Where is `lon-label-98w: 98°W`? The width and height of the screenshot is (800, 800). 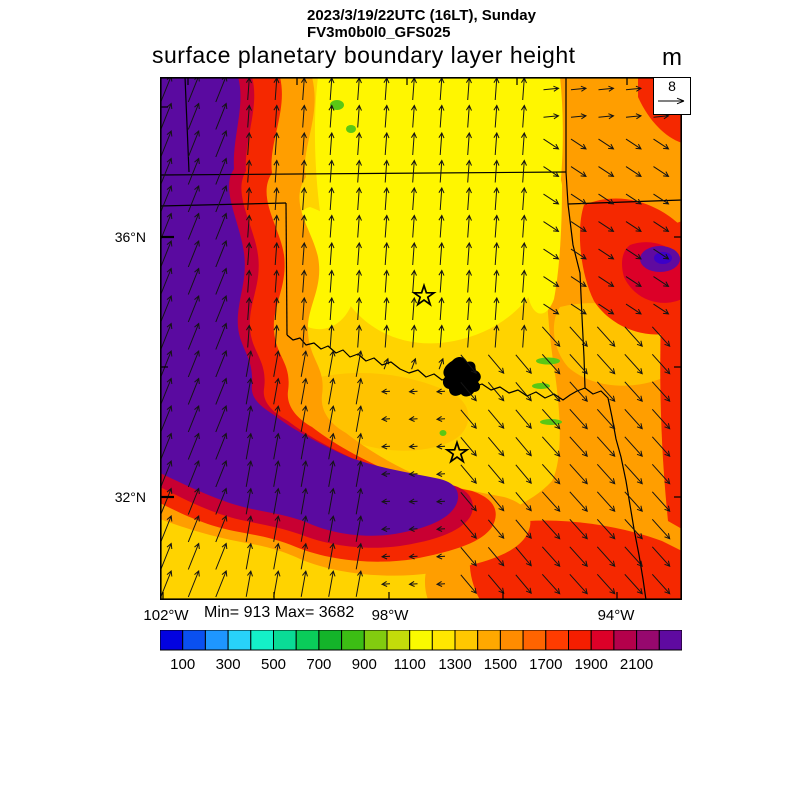
lon-label-98w: 98°W is located at coordinates (390, 615).